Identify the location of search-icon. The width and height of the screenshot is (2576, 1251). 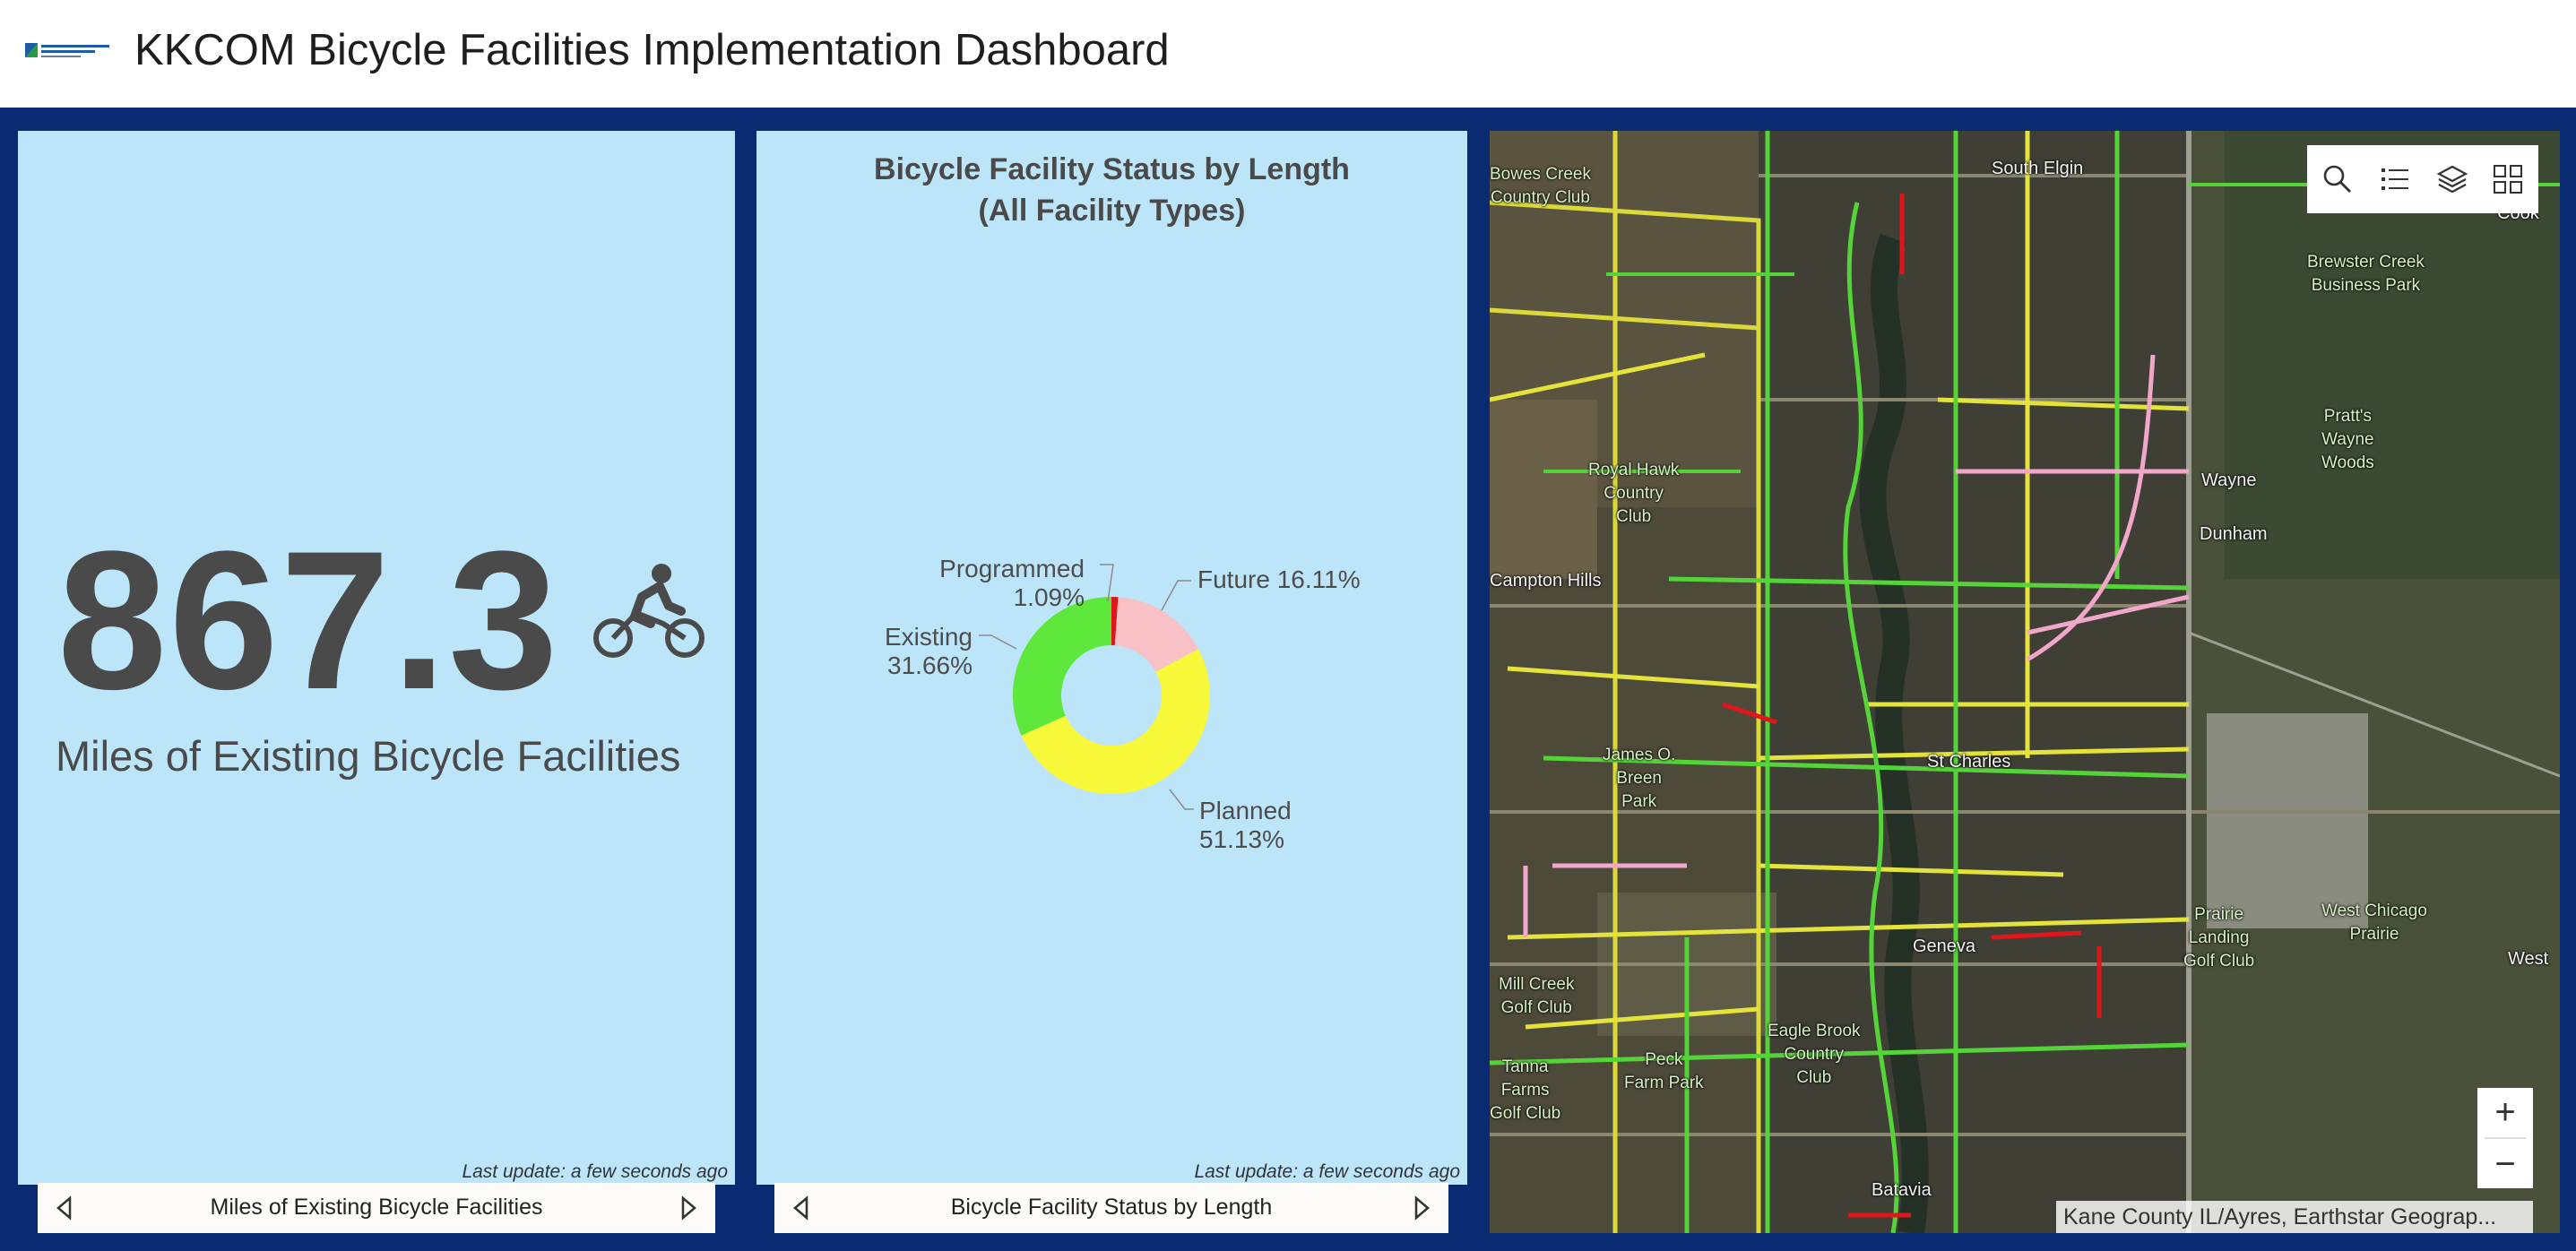
(2337, 179).